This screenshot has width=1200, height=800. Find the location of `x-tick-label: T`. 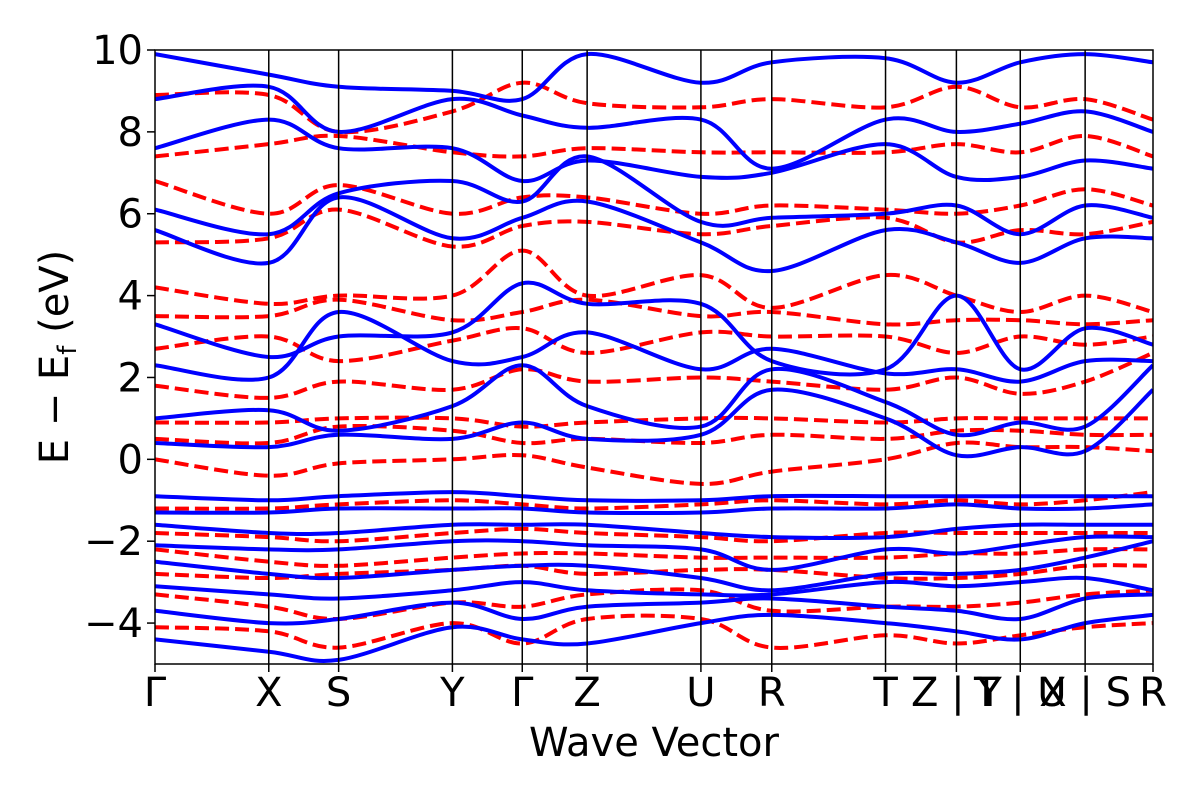

x-tick-label: T is located at coordinates (885, 693).